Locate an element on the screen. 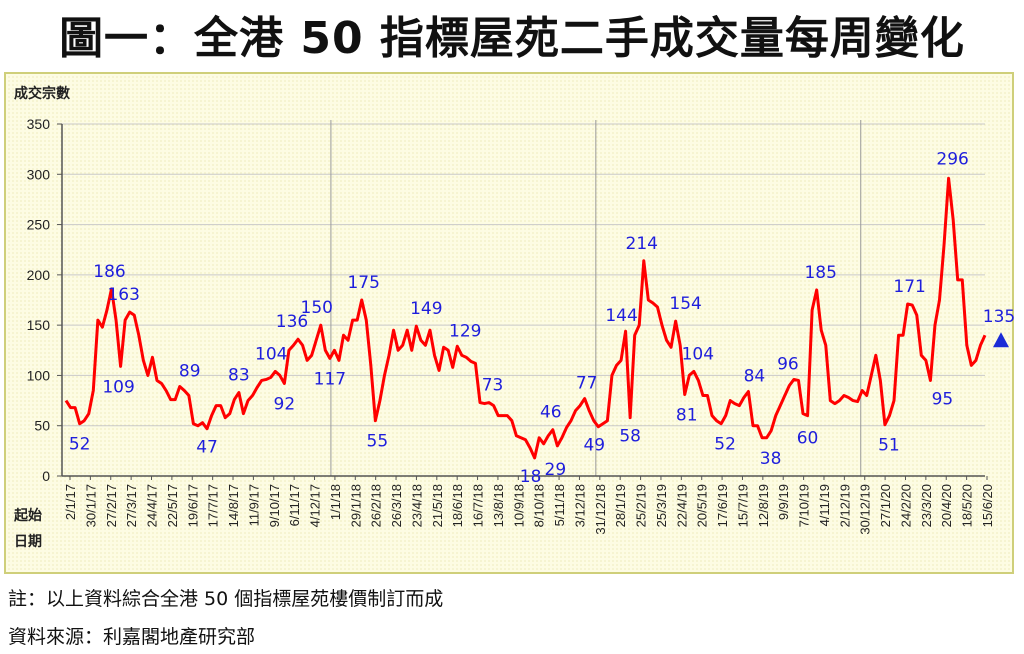  x-tick-label: 17/6/19 is located at coordinates (722, 505).